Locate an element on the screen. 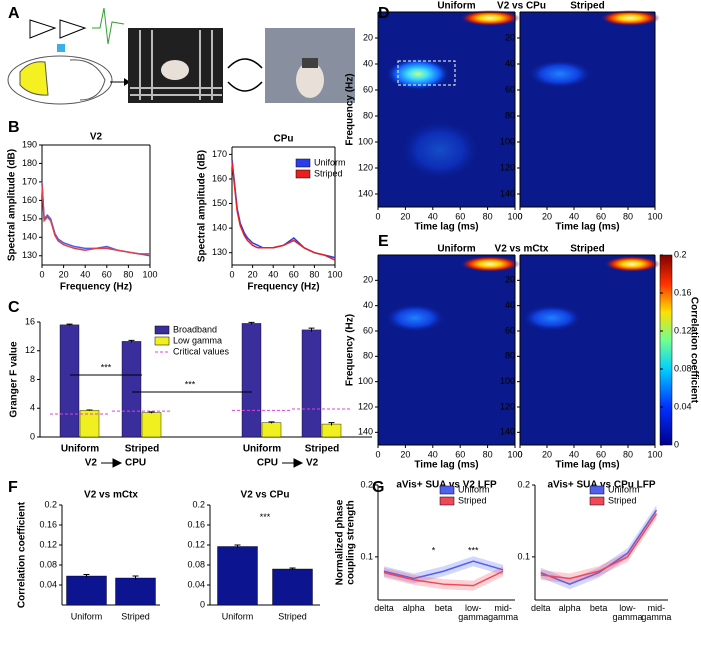  chart-title: aVis+ SUA vs CPu LFP is located at coordinates (601, 485).